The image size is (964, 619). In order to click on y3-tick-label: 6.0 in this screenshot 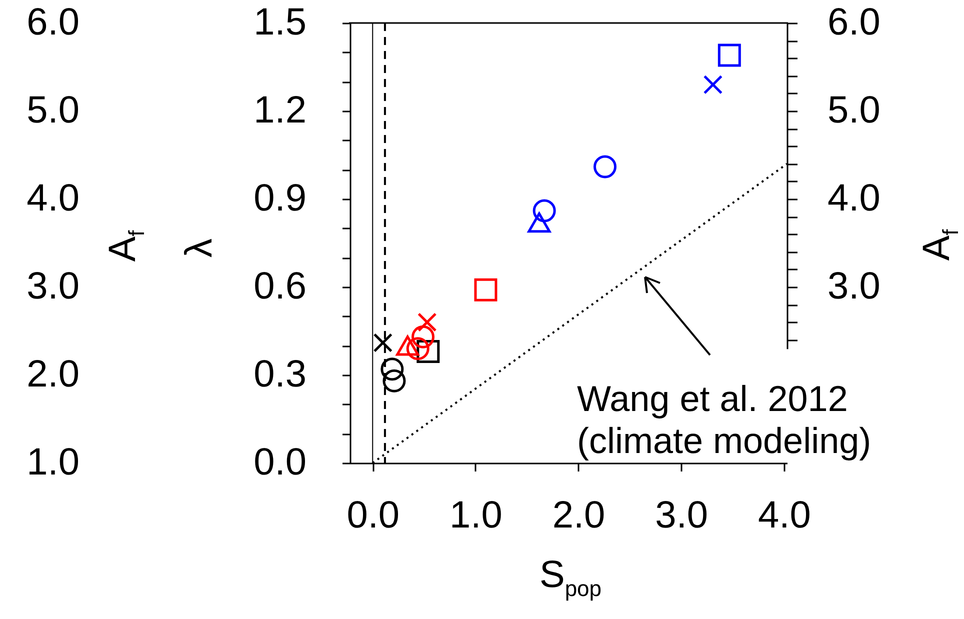, I will do `click(53, 23)`.